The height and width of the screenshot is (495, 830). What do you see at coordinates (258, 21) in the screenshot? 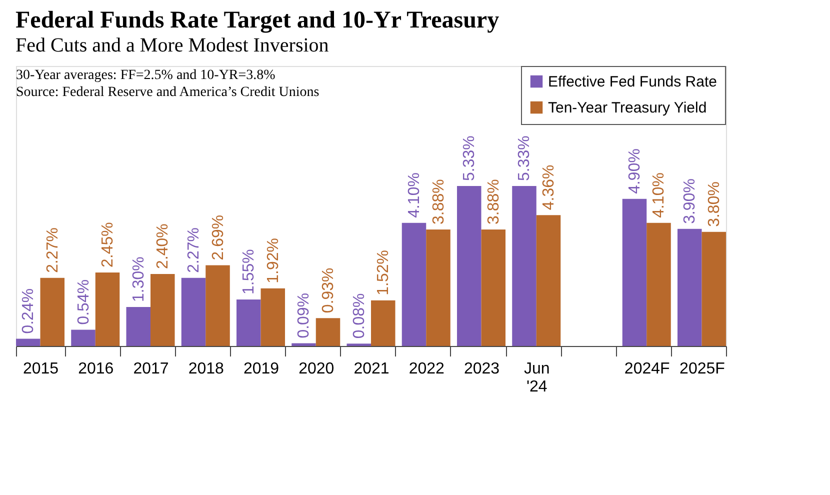
I see `chart-title: Federal Funds Rate Target and 10-Yr Treasury` at bounding box center [258, 21].